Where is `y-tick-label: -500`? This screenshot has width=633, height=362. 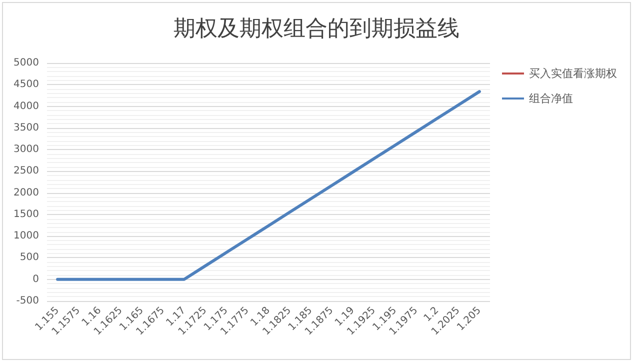
y-tick-label: -500 is located at coordinates (27, 301).